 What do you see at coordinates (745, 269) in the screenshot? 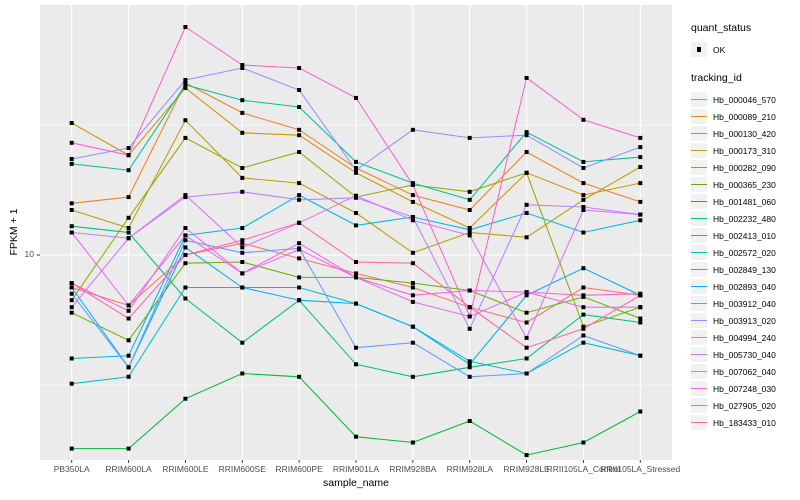
I see `legend-item-Hb_002849_130: Hb_002849_130` at bounding box center [745, 269].